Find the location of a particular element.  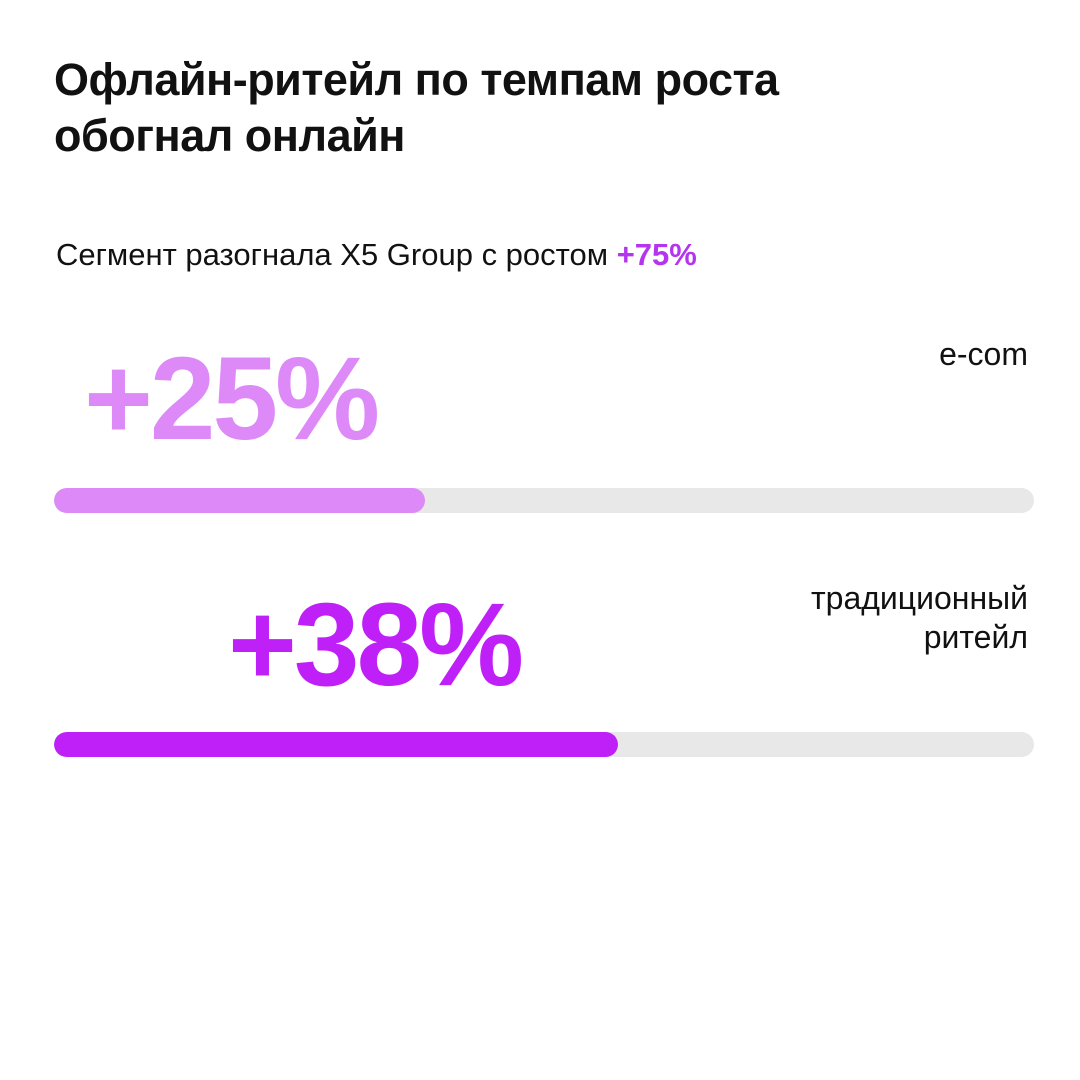

bar-fill-traditional is located at coordinates (336, 744).